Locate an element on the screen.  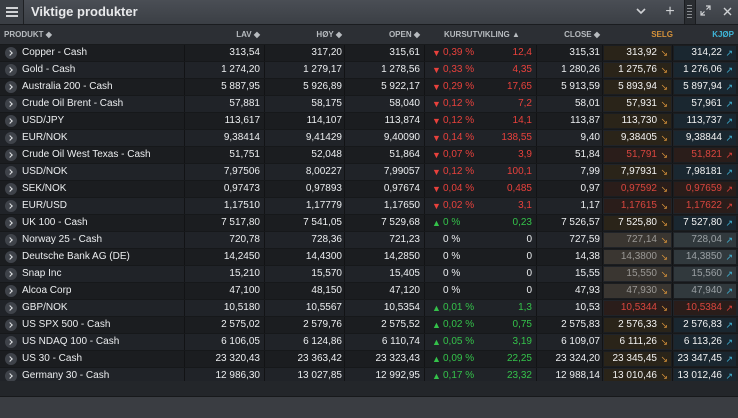
product-name: US SPX 500 - Cash is located at coordinates (66, 324).